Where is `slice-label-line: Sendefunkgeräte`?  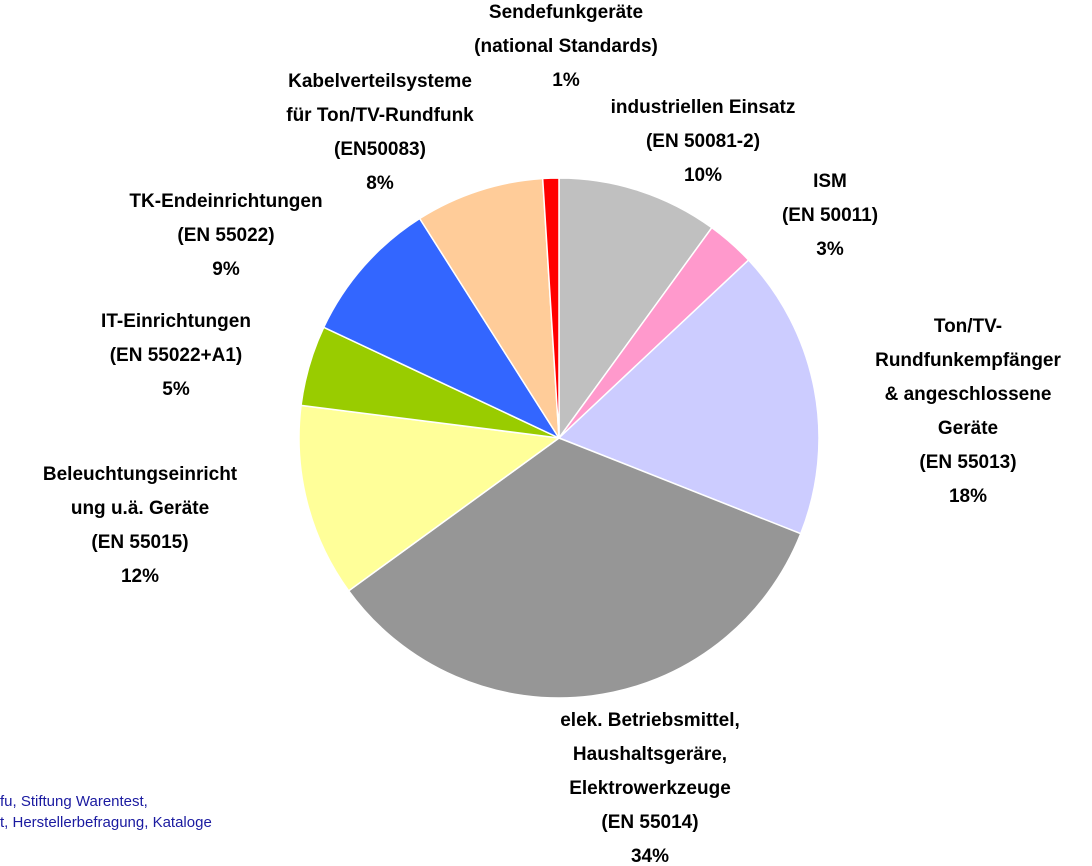
slice-label-line: Sendefunkgeräte is located at coordinates (566, 12).